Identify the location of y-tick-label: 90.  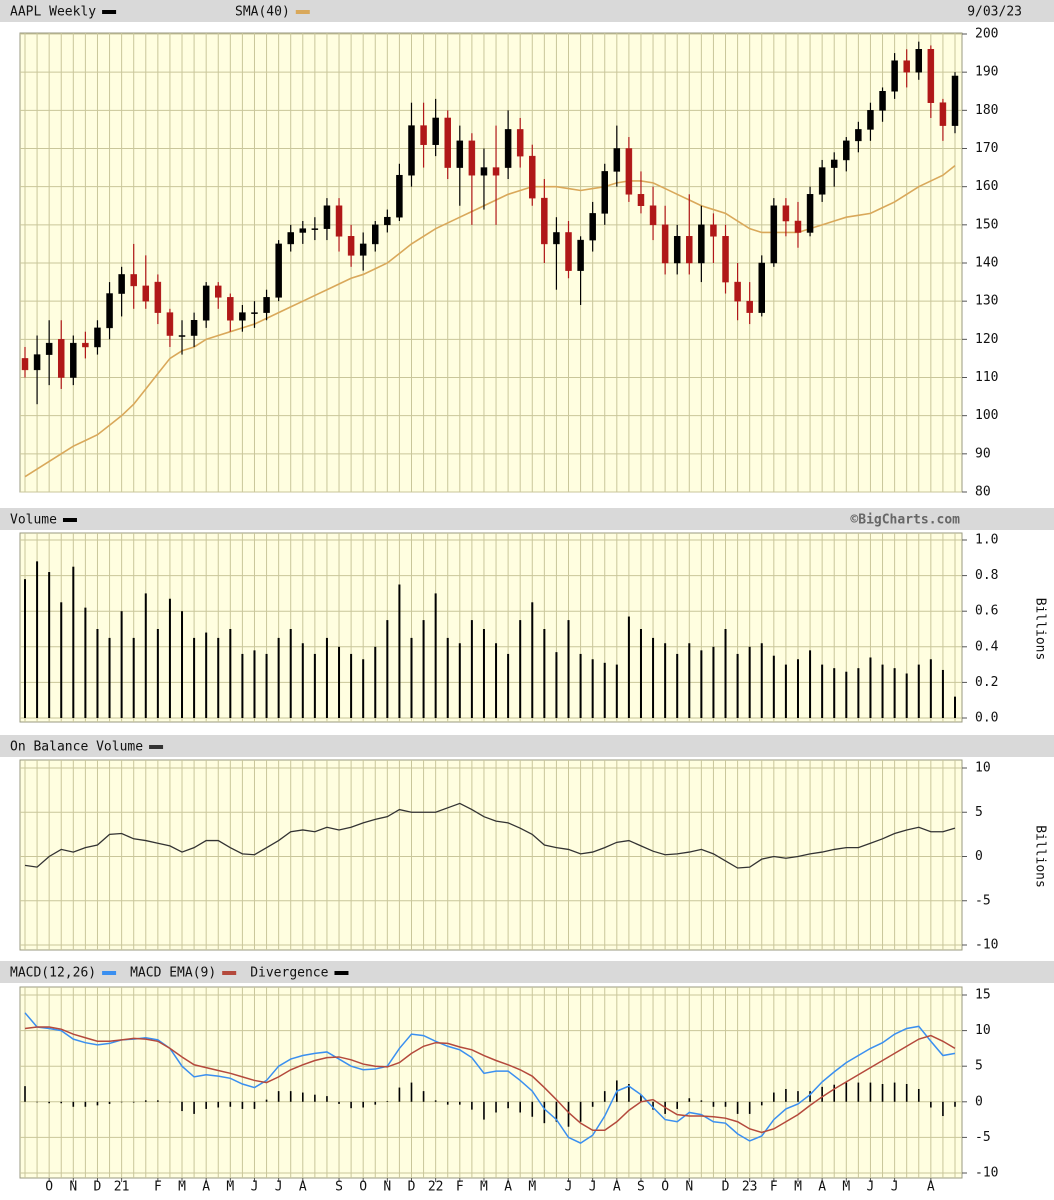
(983, 453).